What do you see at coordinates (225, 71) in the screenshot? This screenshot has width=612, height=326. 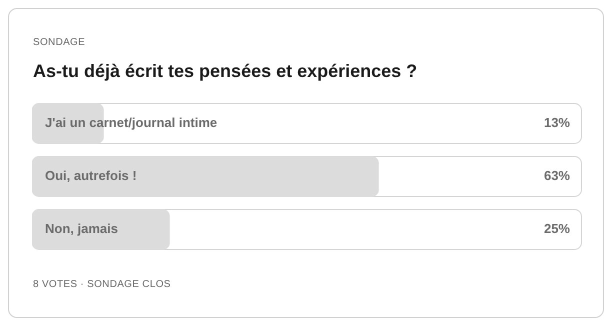 I see `chart-title: As-tu déjà écrit tes pensées et expériences ?` at bounding box center [225, 71].